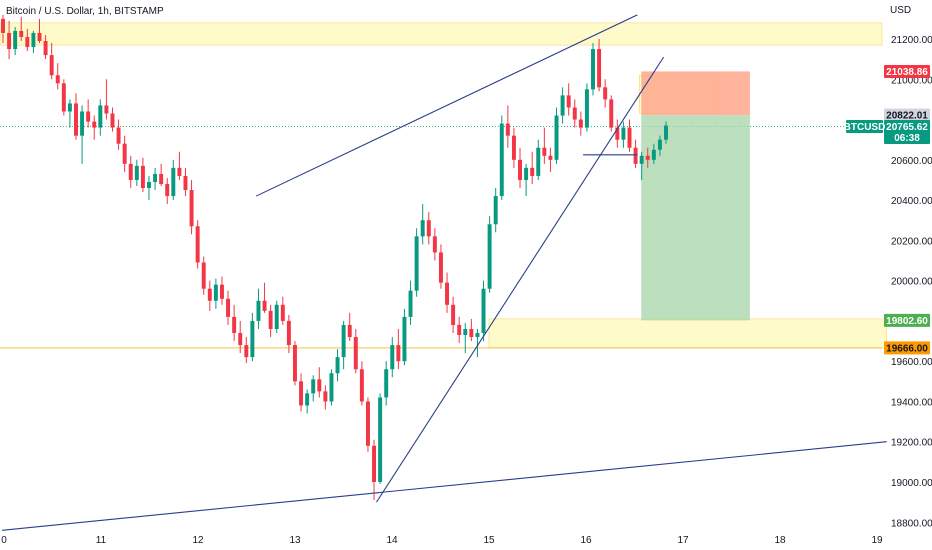  What do you see at coordinates (865, 126) in the screenshot?
I see `symbol-tag: BTCUSD` at bounding box center [865, 126].